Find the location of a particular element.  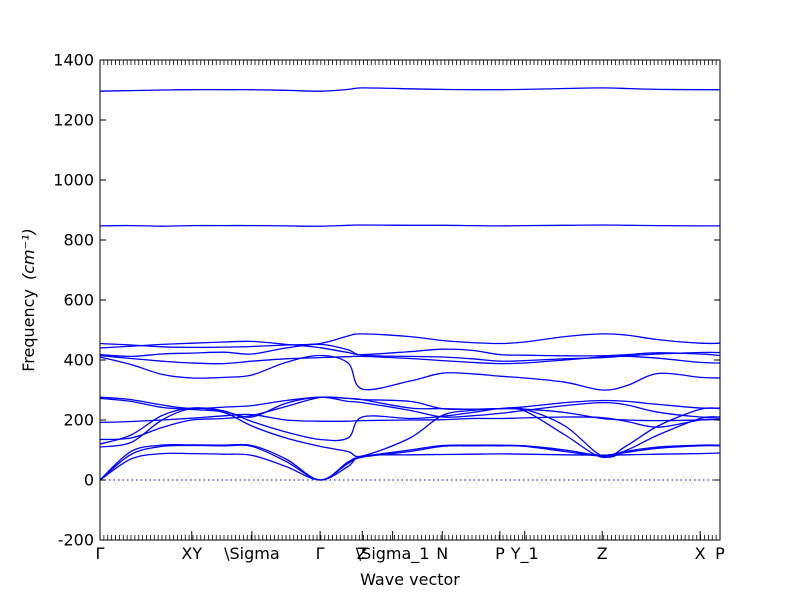

y-axis-title-text: Frequency is located at coordinates (28, 330).